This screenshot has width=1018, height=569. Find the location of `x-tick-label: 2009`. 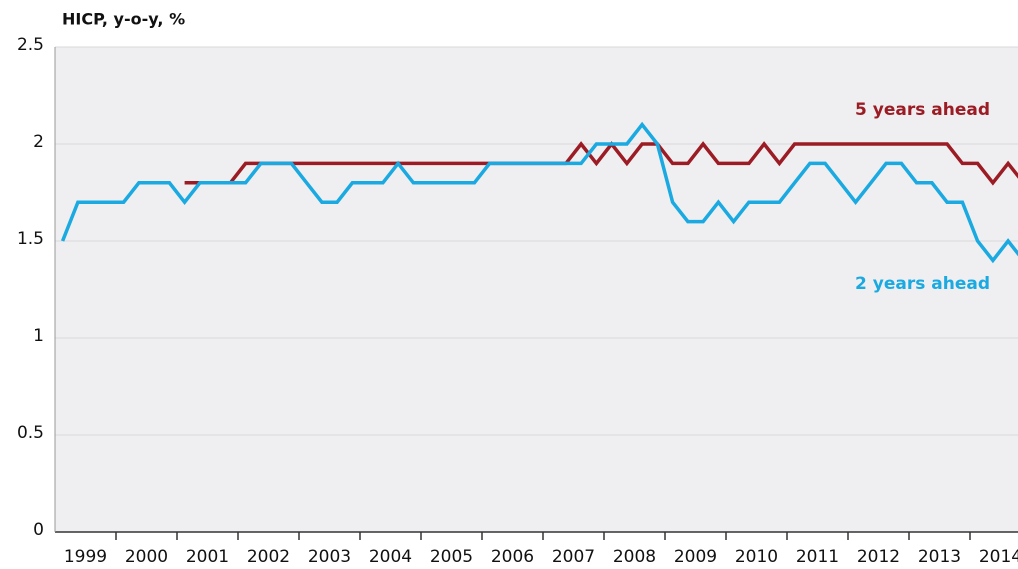

x-tick-label: 2009 is located at coordinates (695, 557).